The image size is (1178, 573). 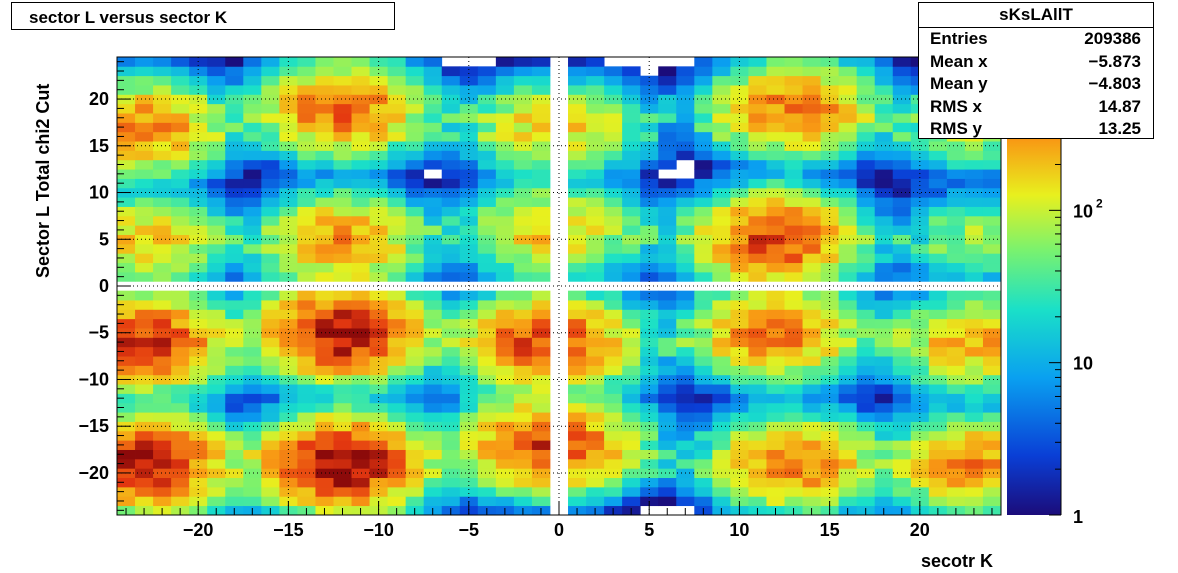 What do you see at coordinates (1036, 107) in the screenshot?
I see `stats-row: RMS x 14.87` at bounding box center [1036, 107].